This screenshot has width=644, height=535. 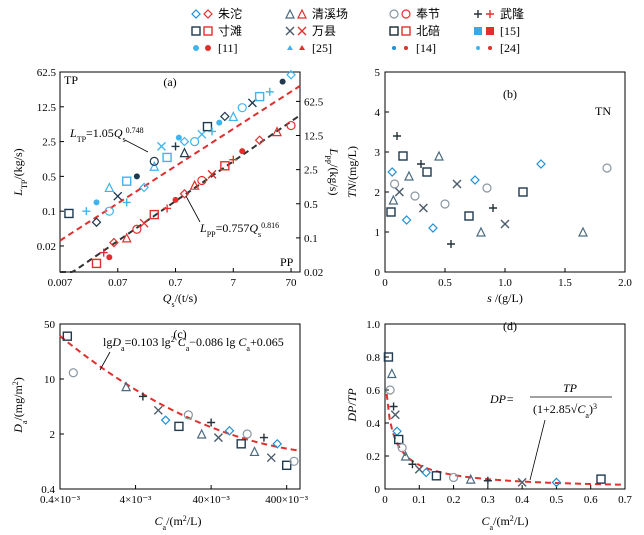 What do you see at coordinates (373, 424) in the screenshot?
I see `y-tick-label: 0.4` at bounding box center [373, 424].